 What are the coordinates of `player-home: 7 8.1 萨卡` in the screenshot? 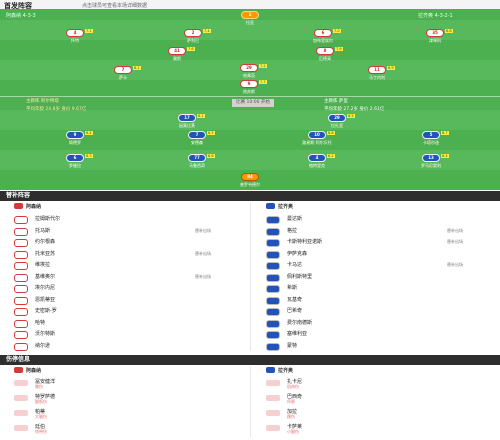 It's located at (123, 75).